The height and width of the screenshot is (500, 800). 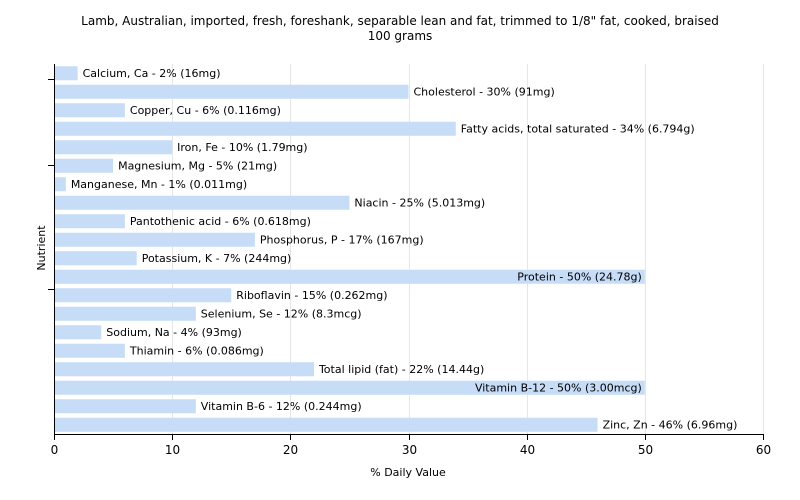 What do you see at coordinates (419, 202) in the screenshot?
I see `bar-label: Niacin - 25% (5.013mg)` at bounding box center [419, 202].